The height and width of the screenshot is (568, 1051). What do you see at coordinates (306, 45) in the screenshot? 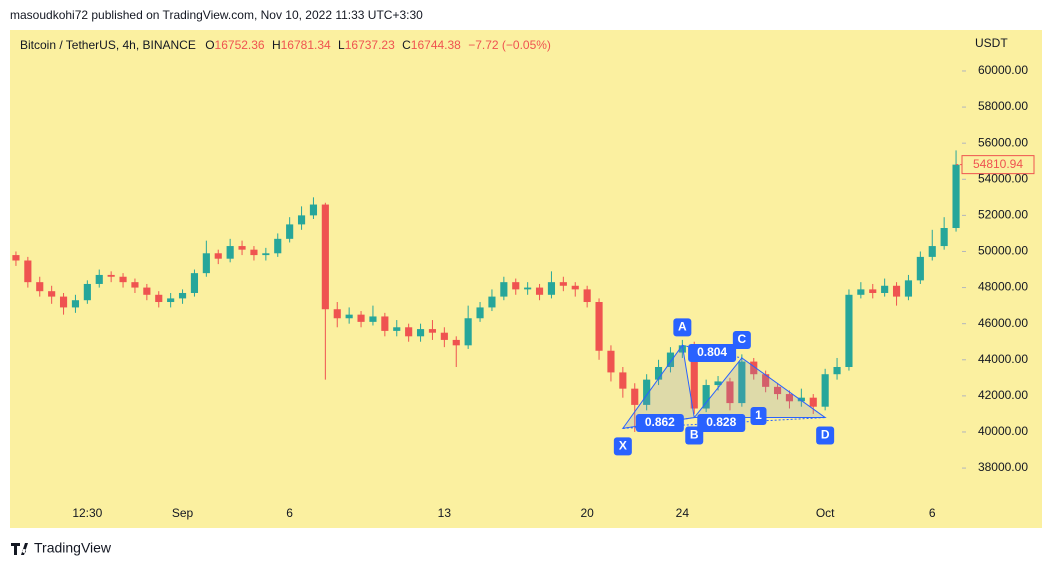
I see `h-value: 16781.34` at bounding box center [306, 45].